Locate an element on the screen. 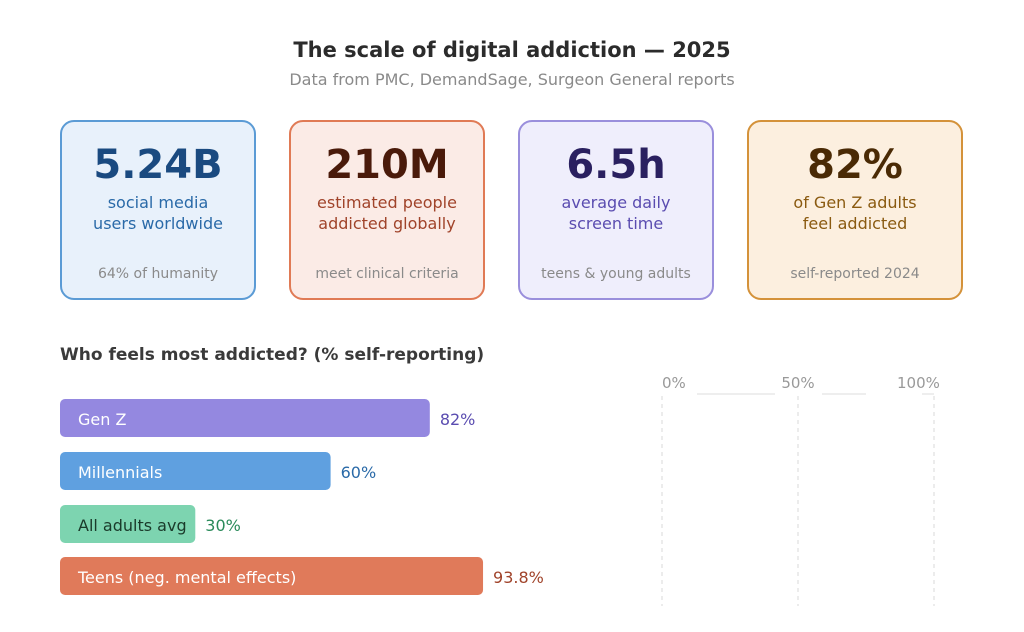 The image size is (1024, 632). stat-label-line: average daily is located at coordinates (616, 202).